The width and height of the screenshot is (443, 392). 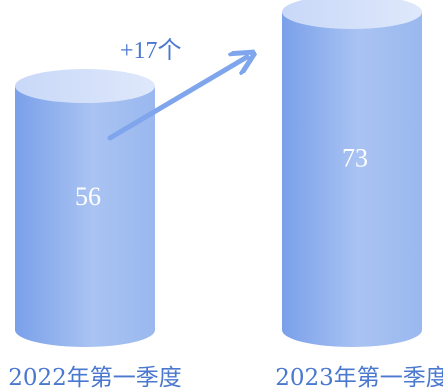 What do you see at coordinates (151, 50) in the screenshot?
I see `increase-annotation: +17个` at bounding box center [151, 50].